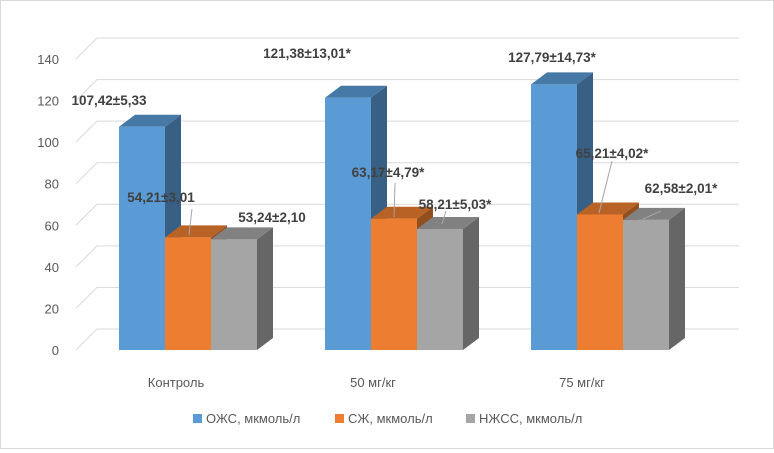 This screenshot has height=453, width=774. What do you see at coordinates (52, 225) in the screenshot?
I see `y-tick-label-60: 60` at bounding box center [52, 225].